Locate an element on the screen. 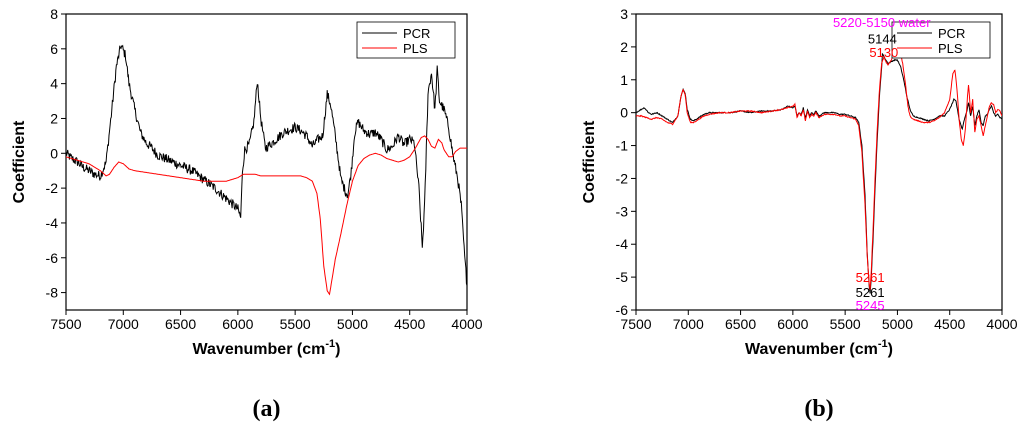 The width and height of the screenshot is (1024, 427). panel-label: (b) is located at coordinates (818, 409).